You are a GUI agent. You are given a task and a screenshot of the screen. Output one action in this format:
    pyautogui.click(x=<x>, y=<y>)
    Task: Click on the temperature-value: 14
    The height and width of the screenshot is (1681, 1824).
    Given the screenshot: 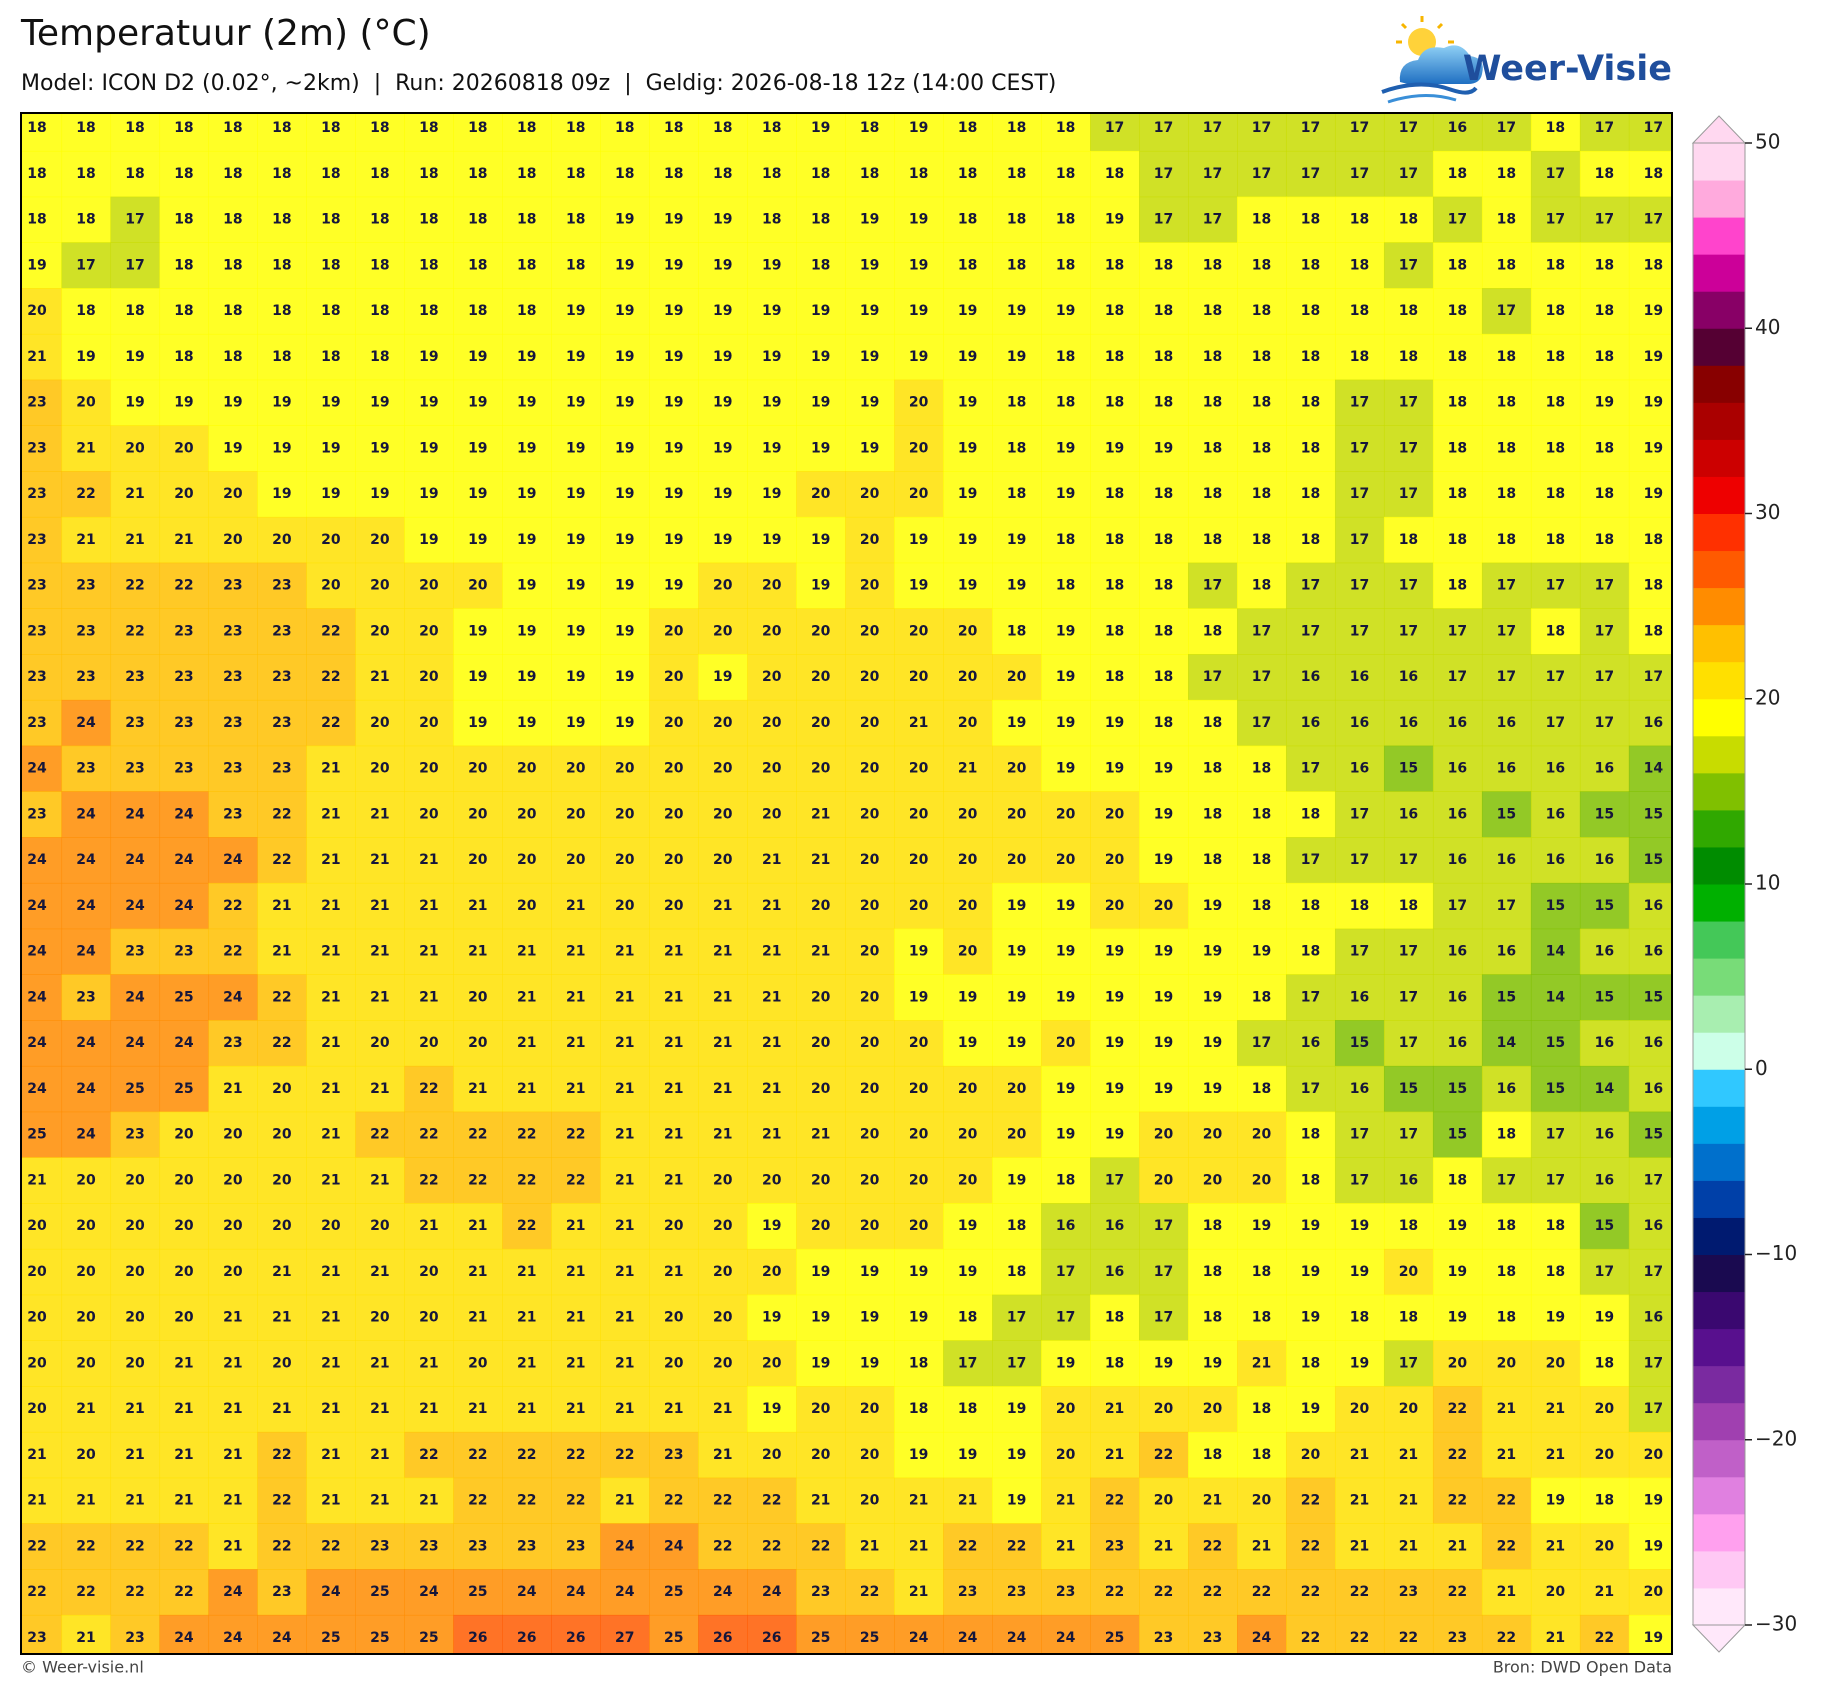 What is the action you would take?
    pyautogui.click(x=1654, y=769)
    